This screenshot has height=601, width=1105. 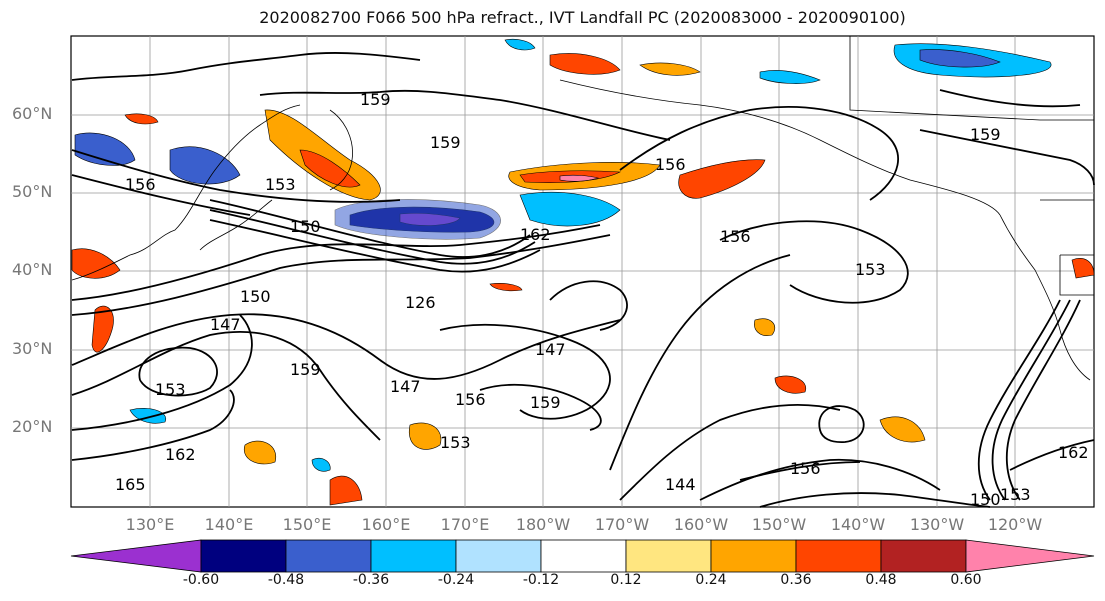 I want to click on contour-150-jet, so click(x=336, y=262).